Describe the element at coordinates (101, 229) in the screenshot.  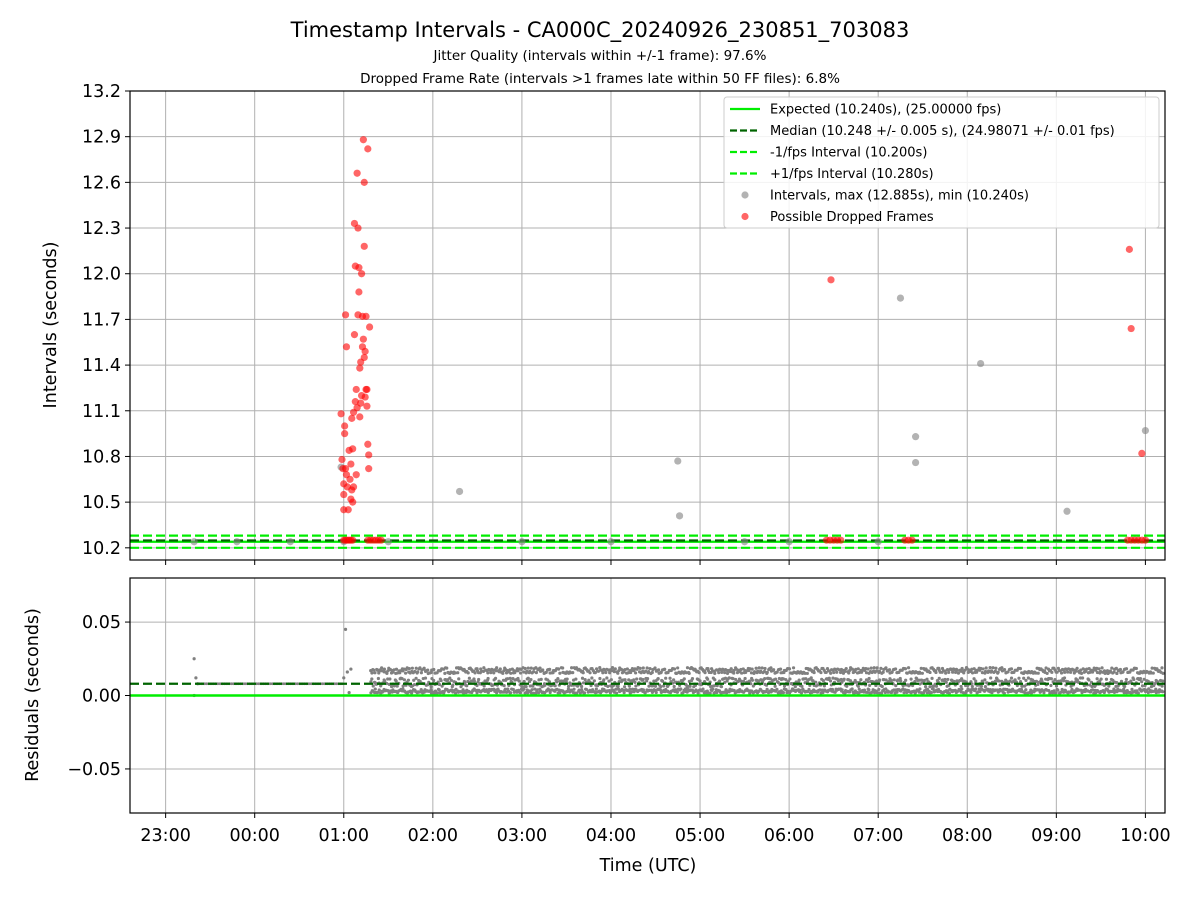
I see `intervals-y-tick-label: 12.3` at that location.